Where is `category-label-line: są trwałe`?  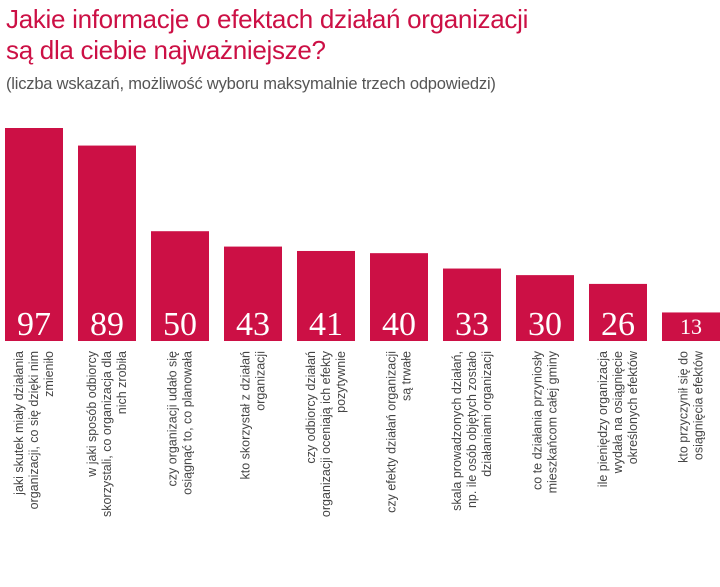 category-label-line: są trwałe is located at coordinates (407, 376).